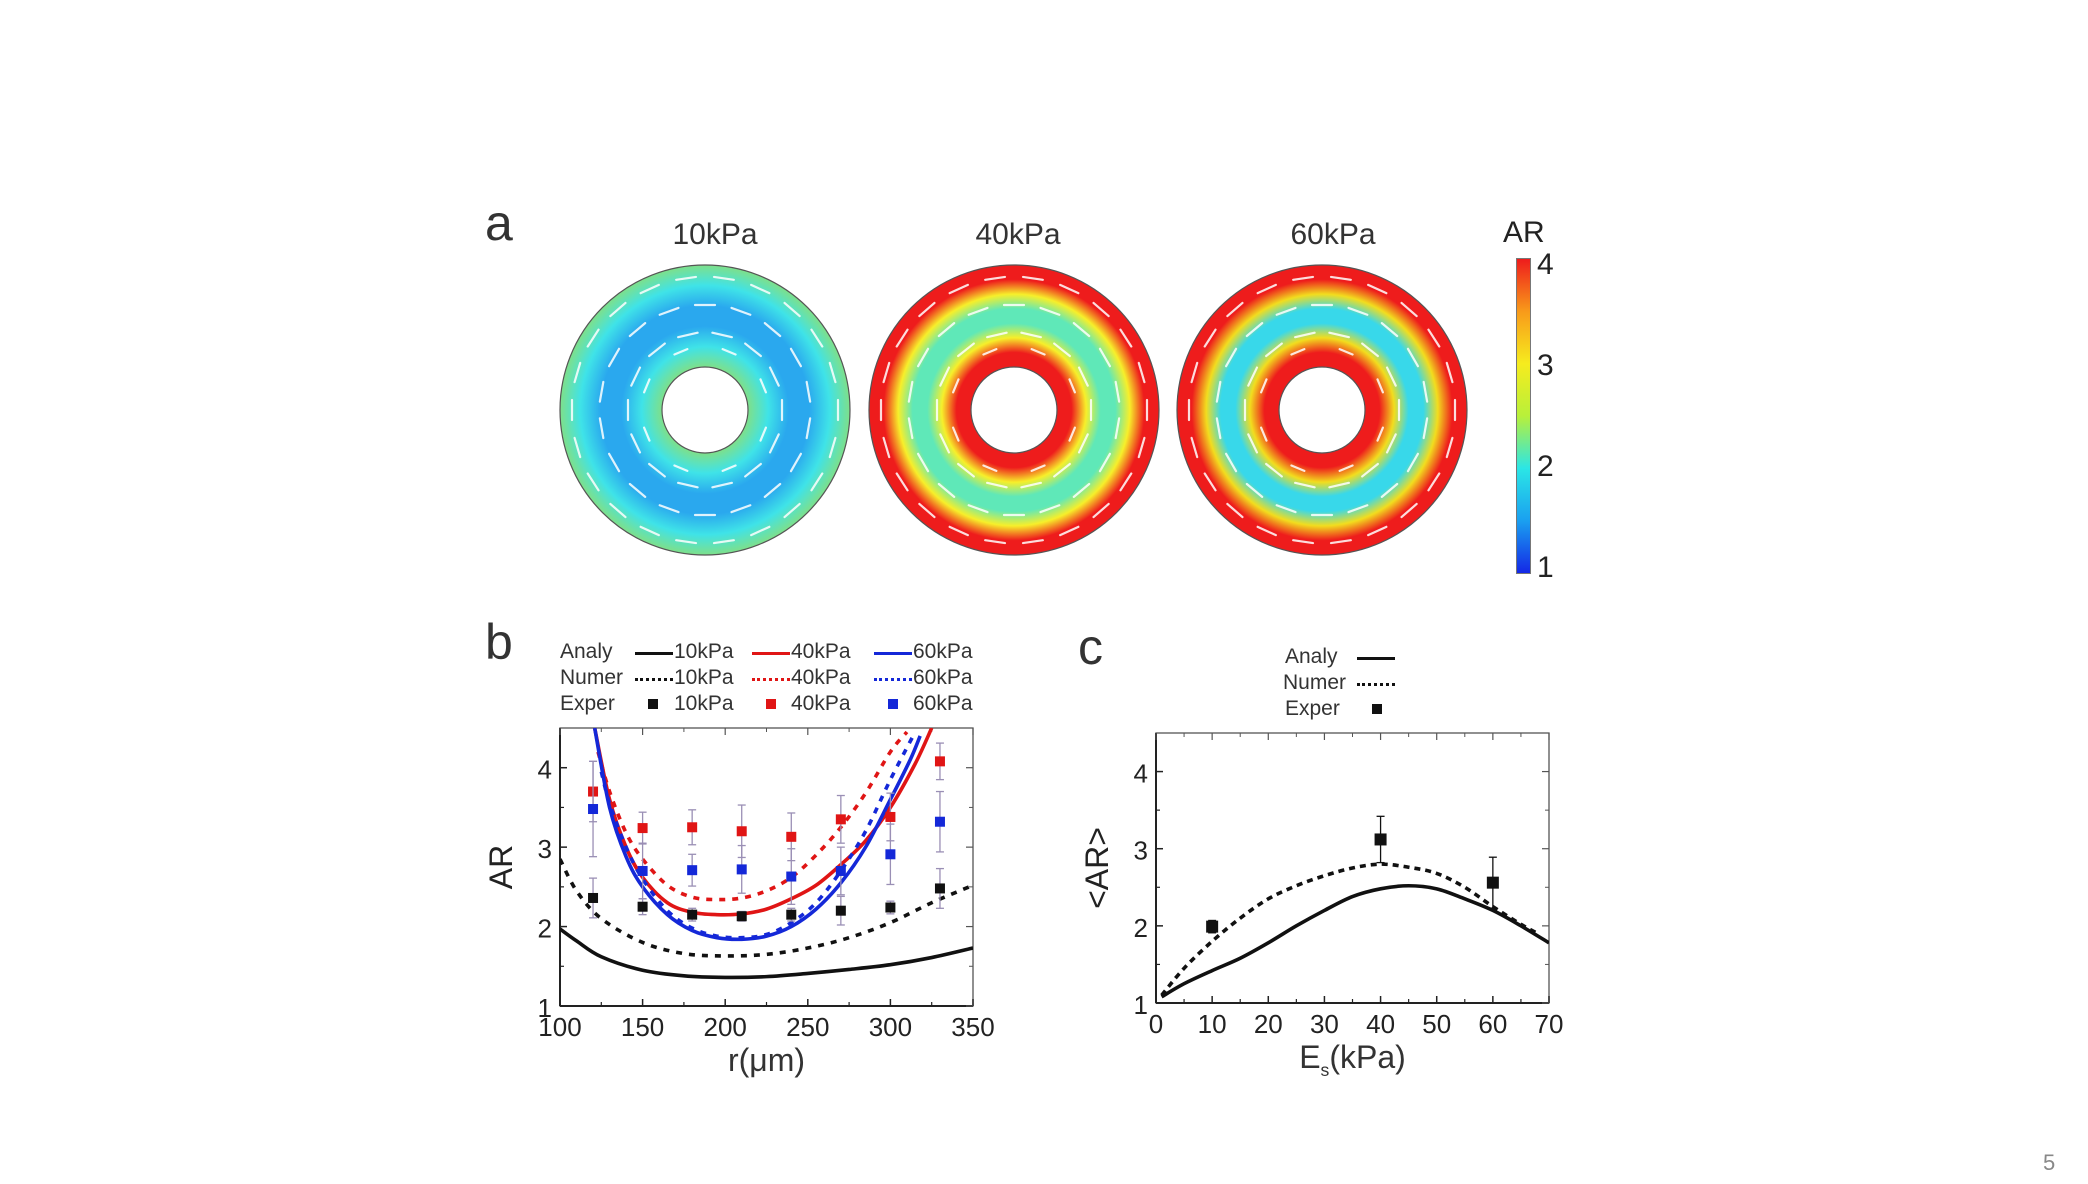 The height and width of the screenshot is (1184, 2088). I want to click on legend-b-exper-label: Exper, so click(587, 703).